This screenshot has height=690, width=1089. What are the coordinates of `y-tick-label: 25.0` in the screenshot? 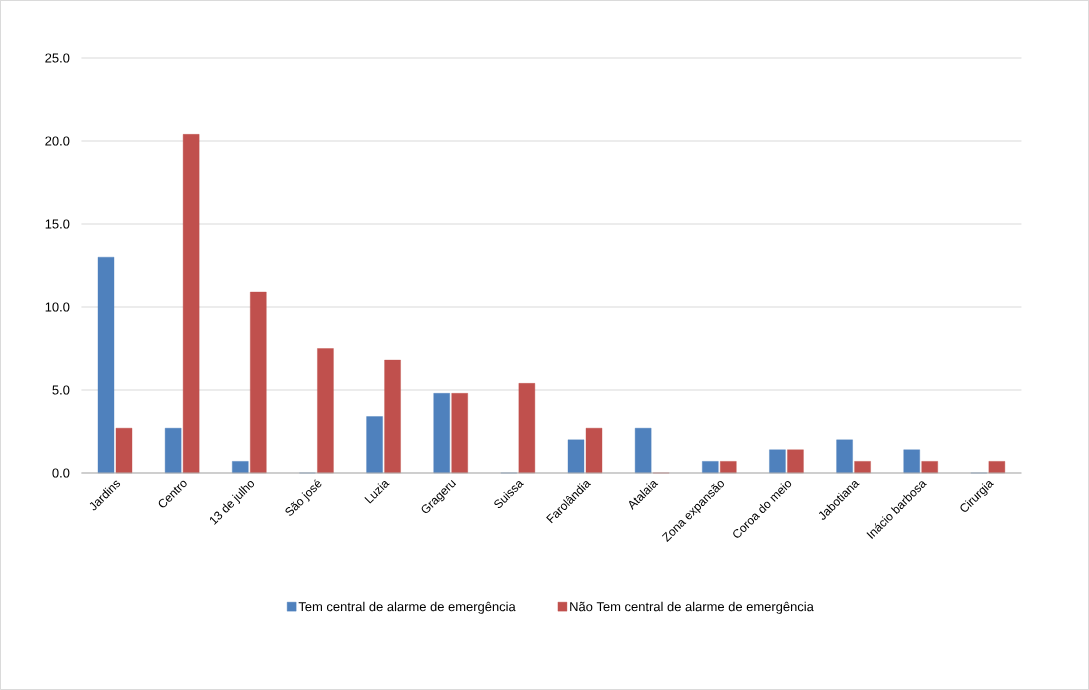 It's located at (57, 58).